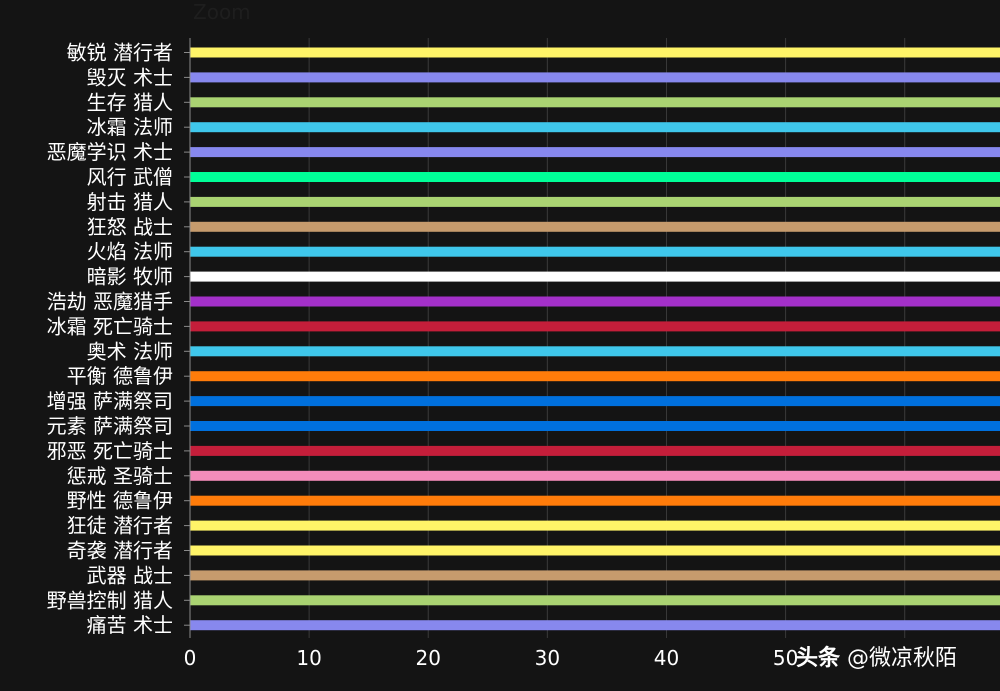 The image size is (1000, 691). Describe the element at coordinates (428, 658) in the screenshot. I see `x-tick-label: 20` at that location.